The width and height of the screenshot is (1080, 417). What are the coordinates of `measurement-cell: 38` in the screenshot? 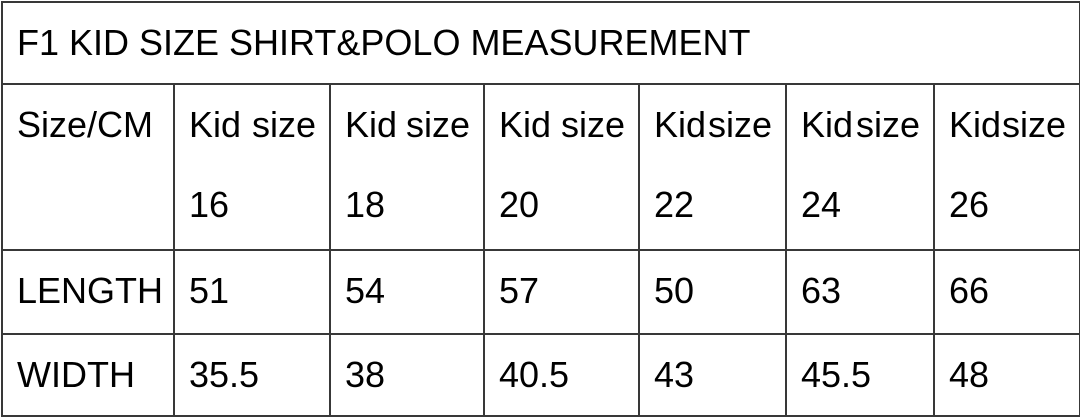 It's located at (407, 375).